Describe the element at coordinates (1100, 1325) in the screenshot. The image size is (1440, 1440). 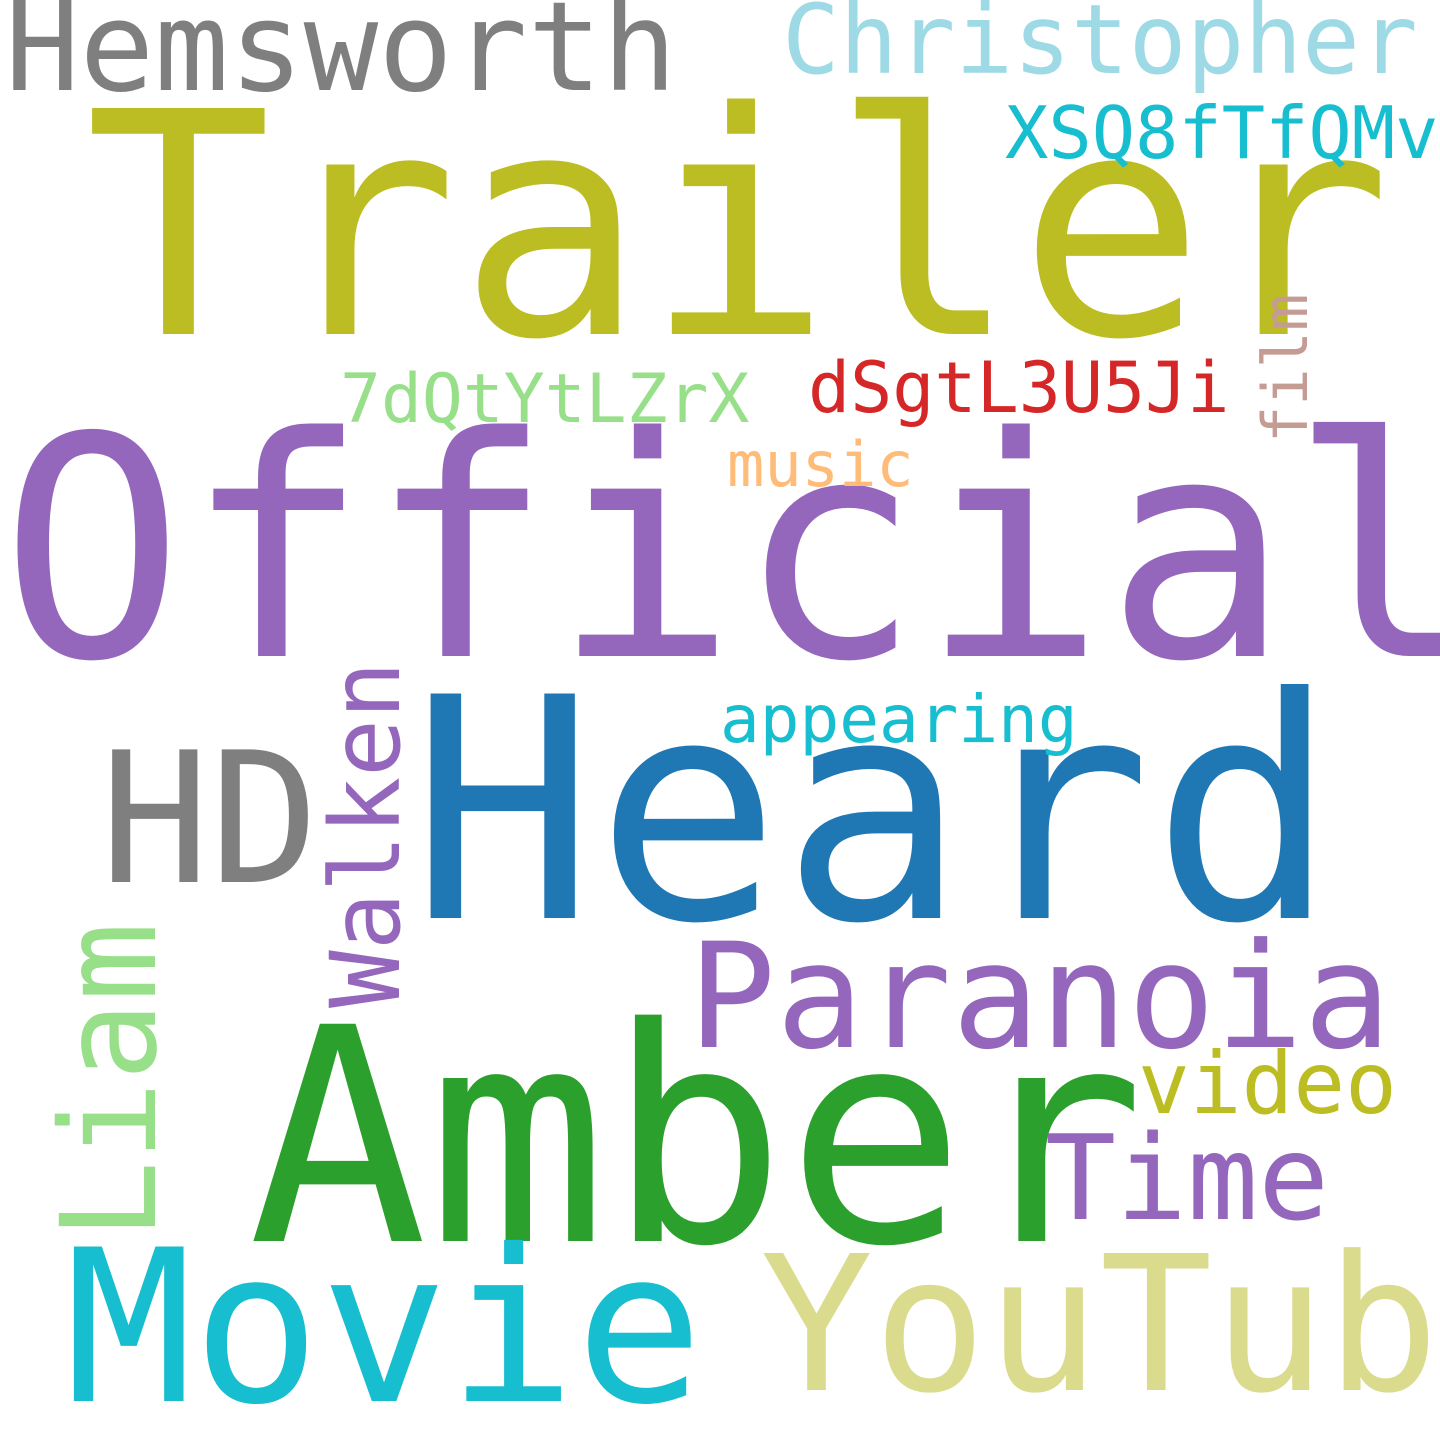
I see `word-youtube: YouTube` at that location.